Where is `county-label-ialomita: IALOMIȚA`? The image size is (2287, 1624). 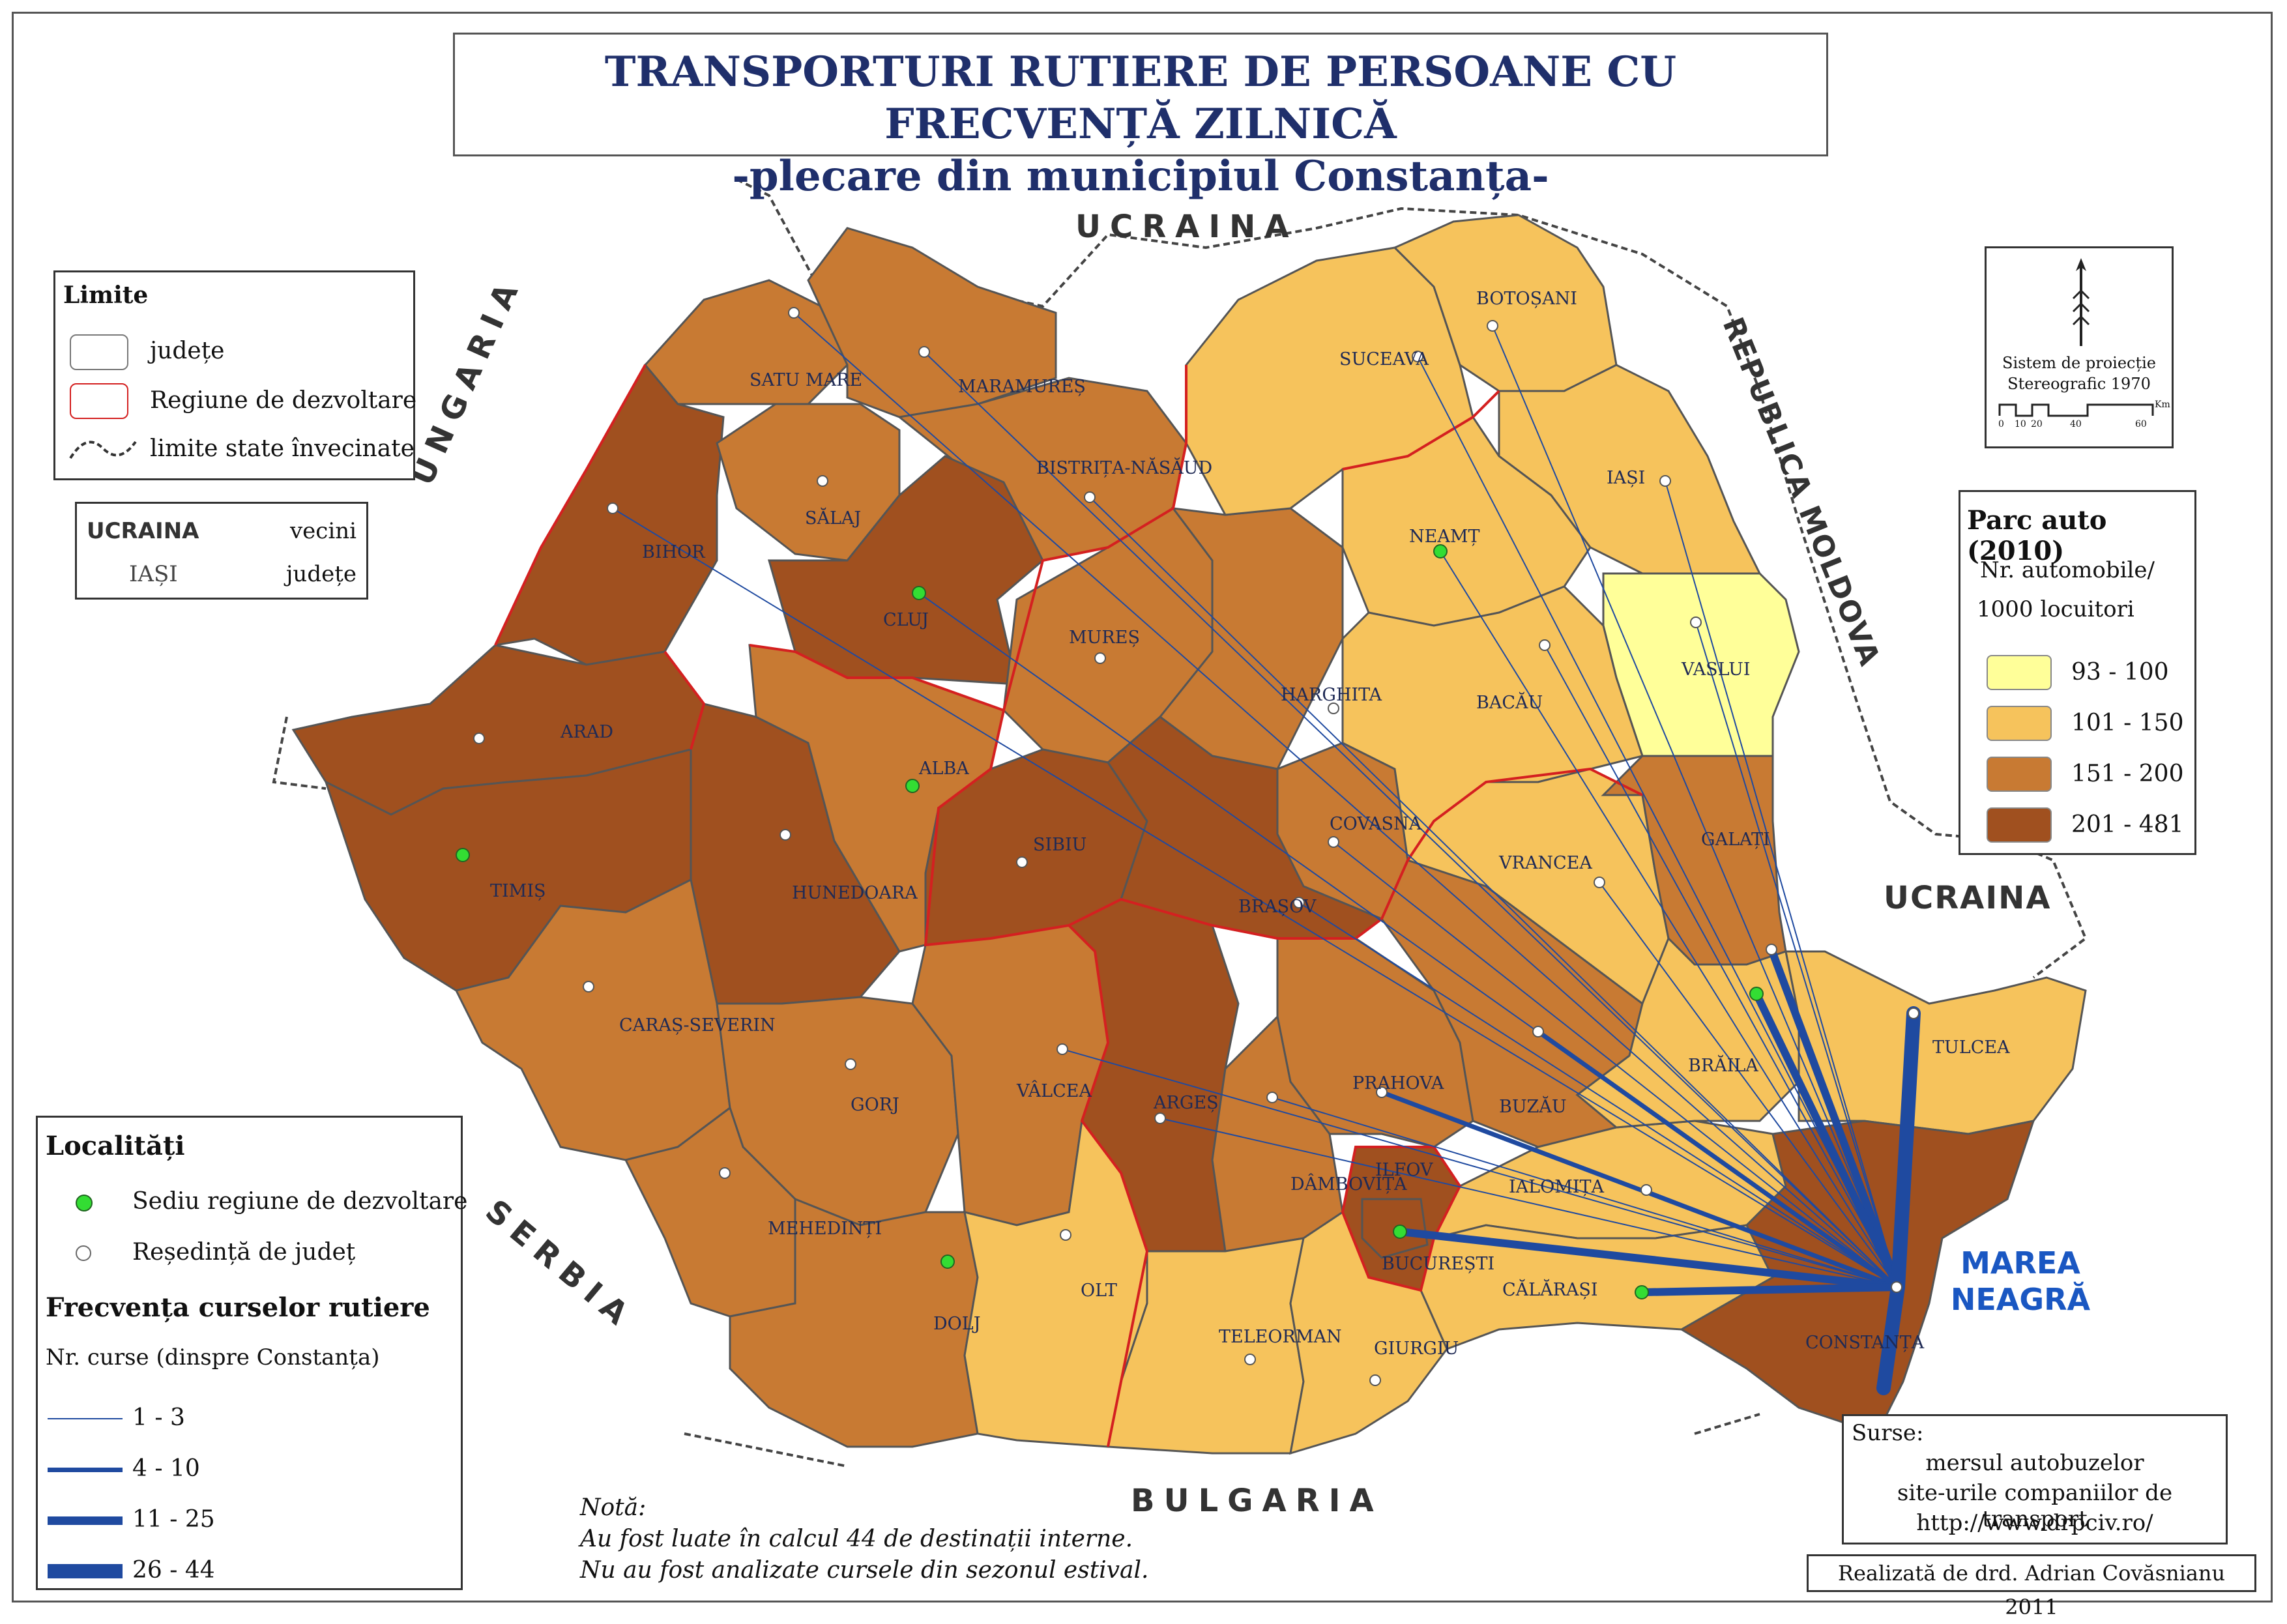 county-label-ialomita: IALOMIȚA is located at coordinates (1557, 1187).